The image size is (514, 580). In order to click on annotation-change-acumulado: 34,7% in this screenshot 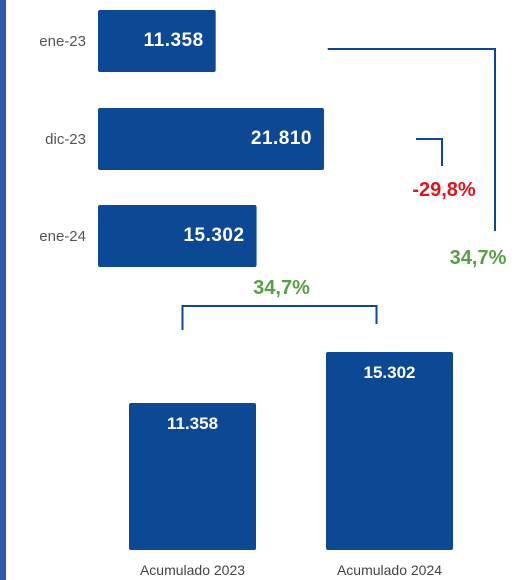, I will do `click(281, 288)`.